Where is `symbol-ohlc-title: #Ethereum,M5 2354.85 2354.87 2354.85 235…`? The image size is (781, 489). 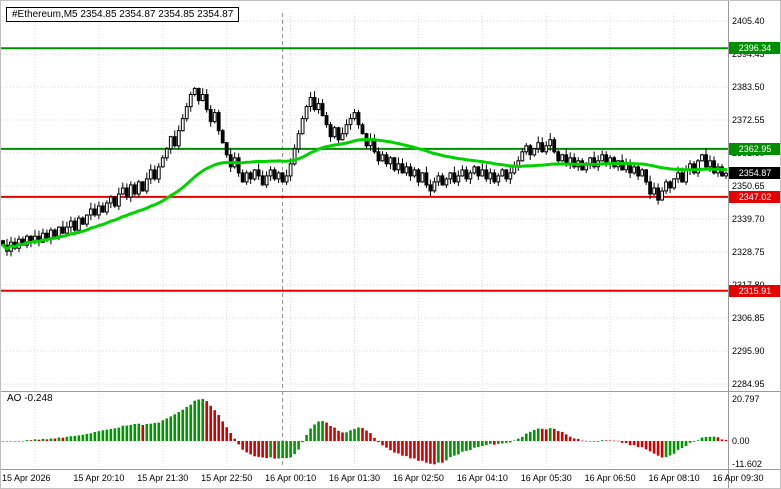
symbol-ohlc-title: #Ethereum,M5 2354.85 2354.87 2354.85 235… is located at coordinates (123, 14).